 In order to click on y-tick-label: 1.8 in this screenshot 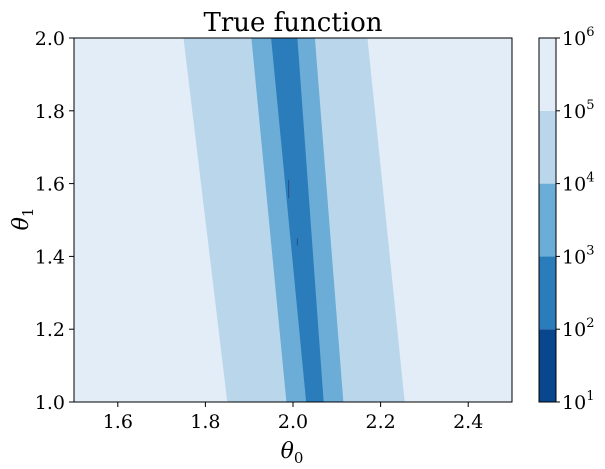, I will do `click(50, 112)`.